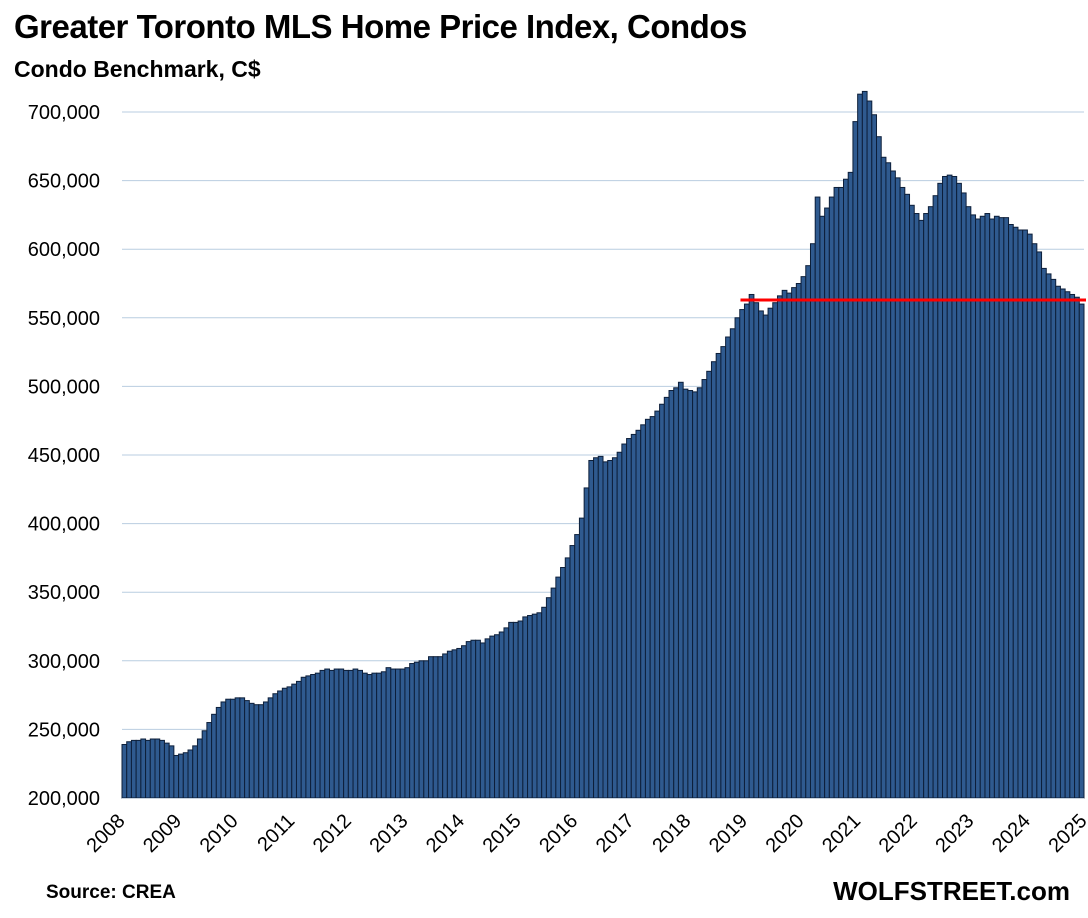 This screenshot has height=918, width=1088. I want to click on x-tick-label: 2008, so click(106, 833).